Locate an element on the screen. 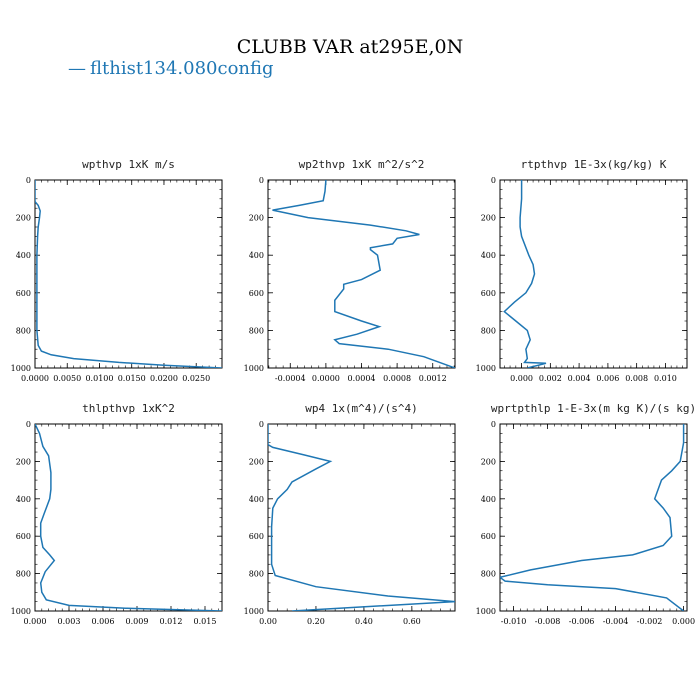  x-tick-label: 0.0012 is located at coordinates (433, 378).